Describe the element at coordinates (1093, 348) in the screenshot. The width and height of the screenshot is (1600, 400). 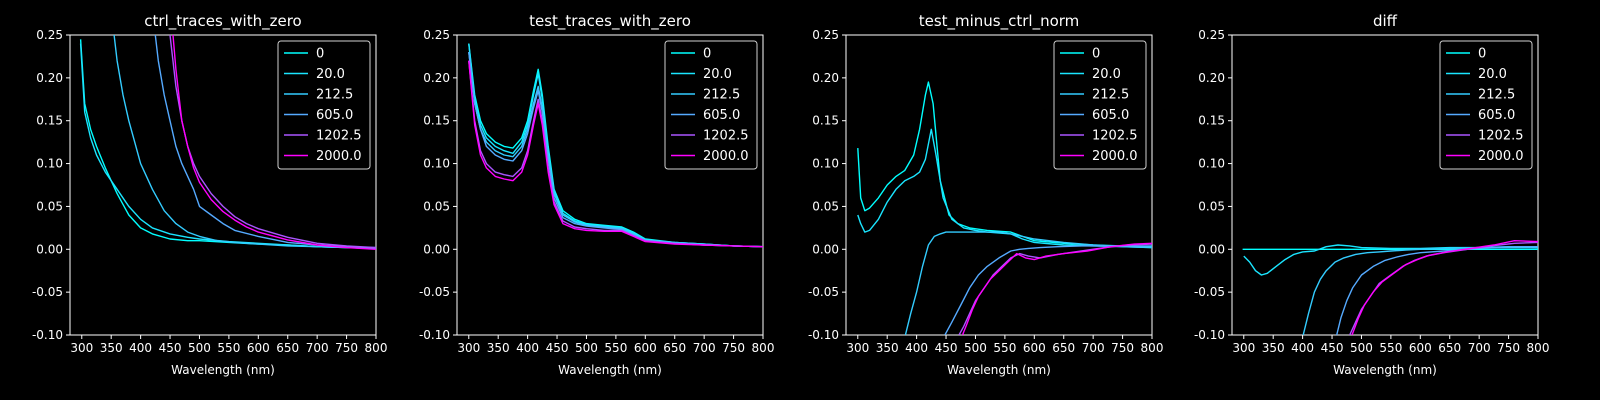
I see `x-tick-label: 700` at that location.